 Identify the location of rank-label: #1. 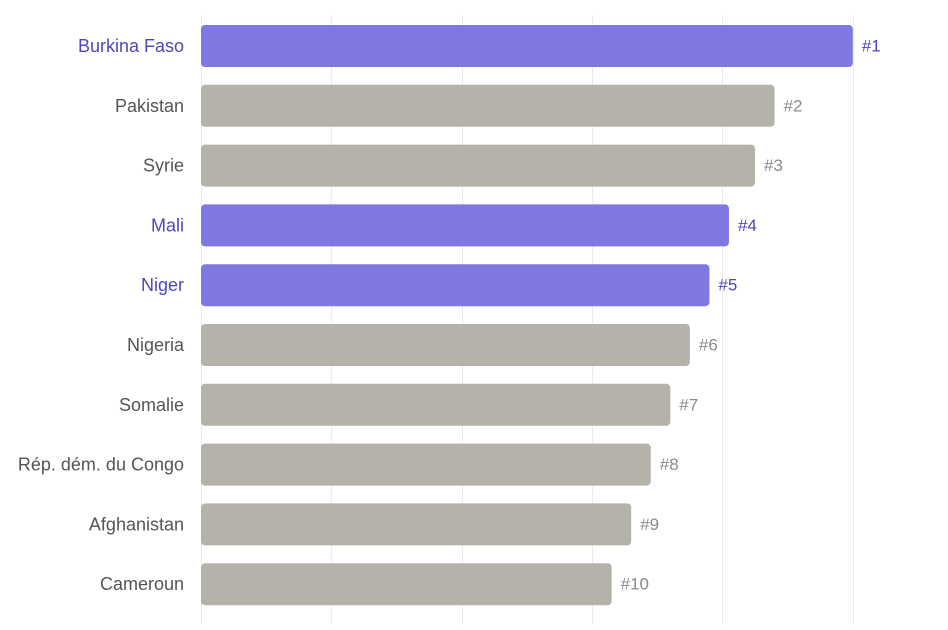
(871, 46).